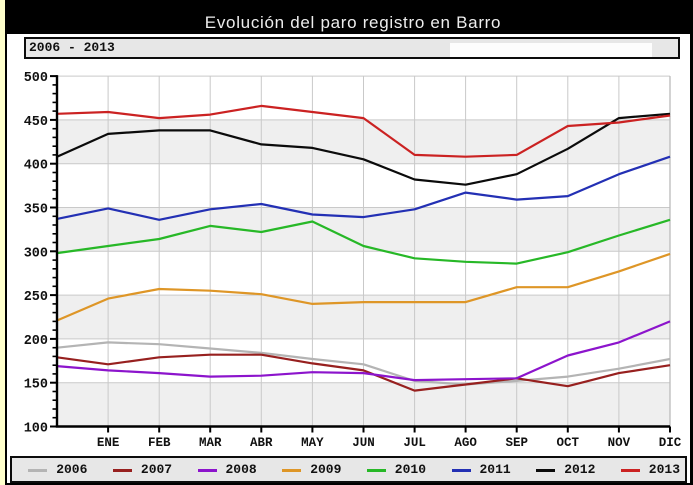 Image resolution: width=693 pixels, height=485 pixels. Describe the element at coordinates (36, 341) in the screenshot. I see `svg-text: 200` at that location.